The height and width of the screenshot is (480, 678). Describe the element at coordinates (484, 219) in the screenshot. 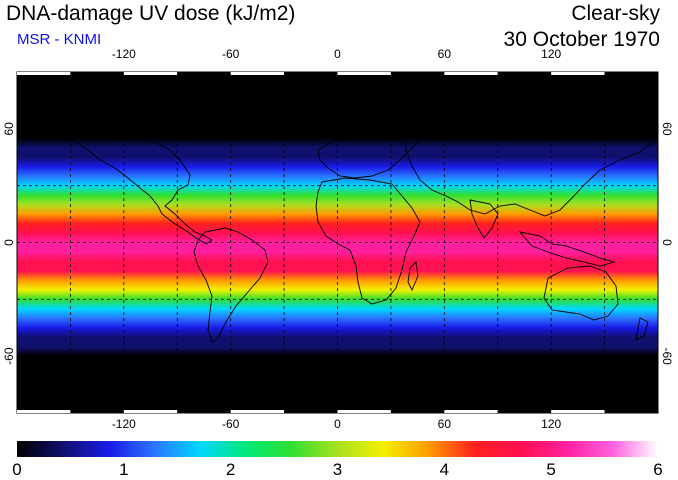

I see `india-outline` at that location.